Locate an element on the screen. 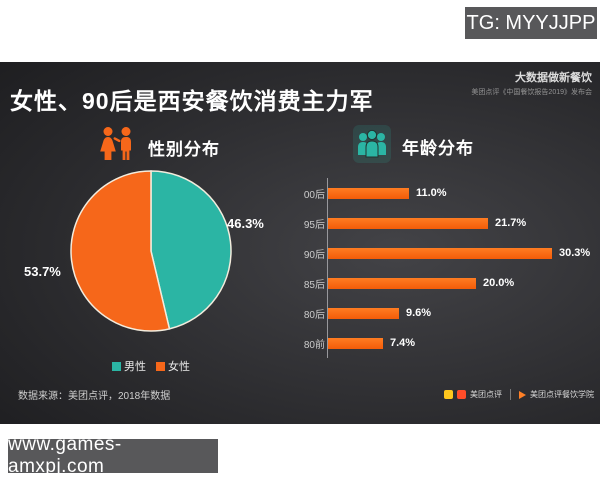  data-source-note: 数据来源：美团点评，2018年数据 is located at coordinates (94, 396).